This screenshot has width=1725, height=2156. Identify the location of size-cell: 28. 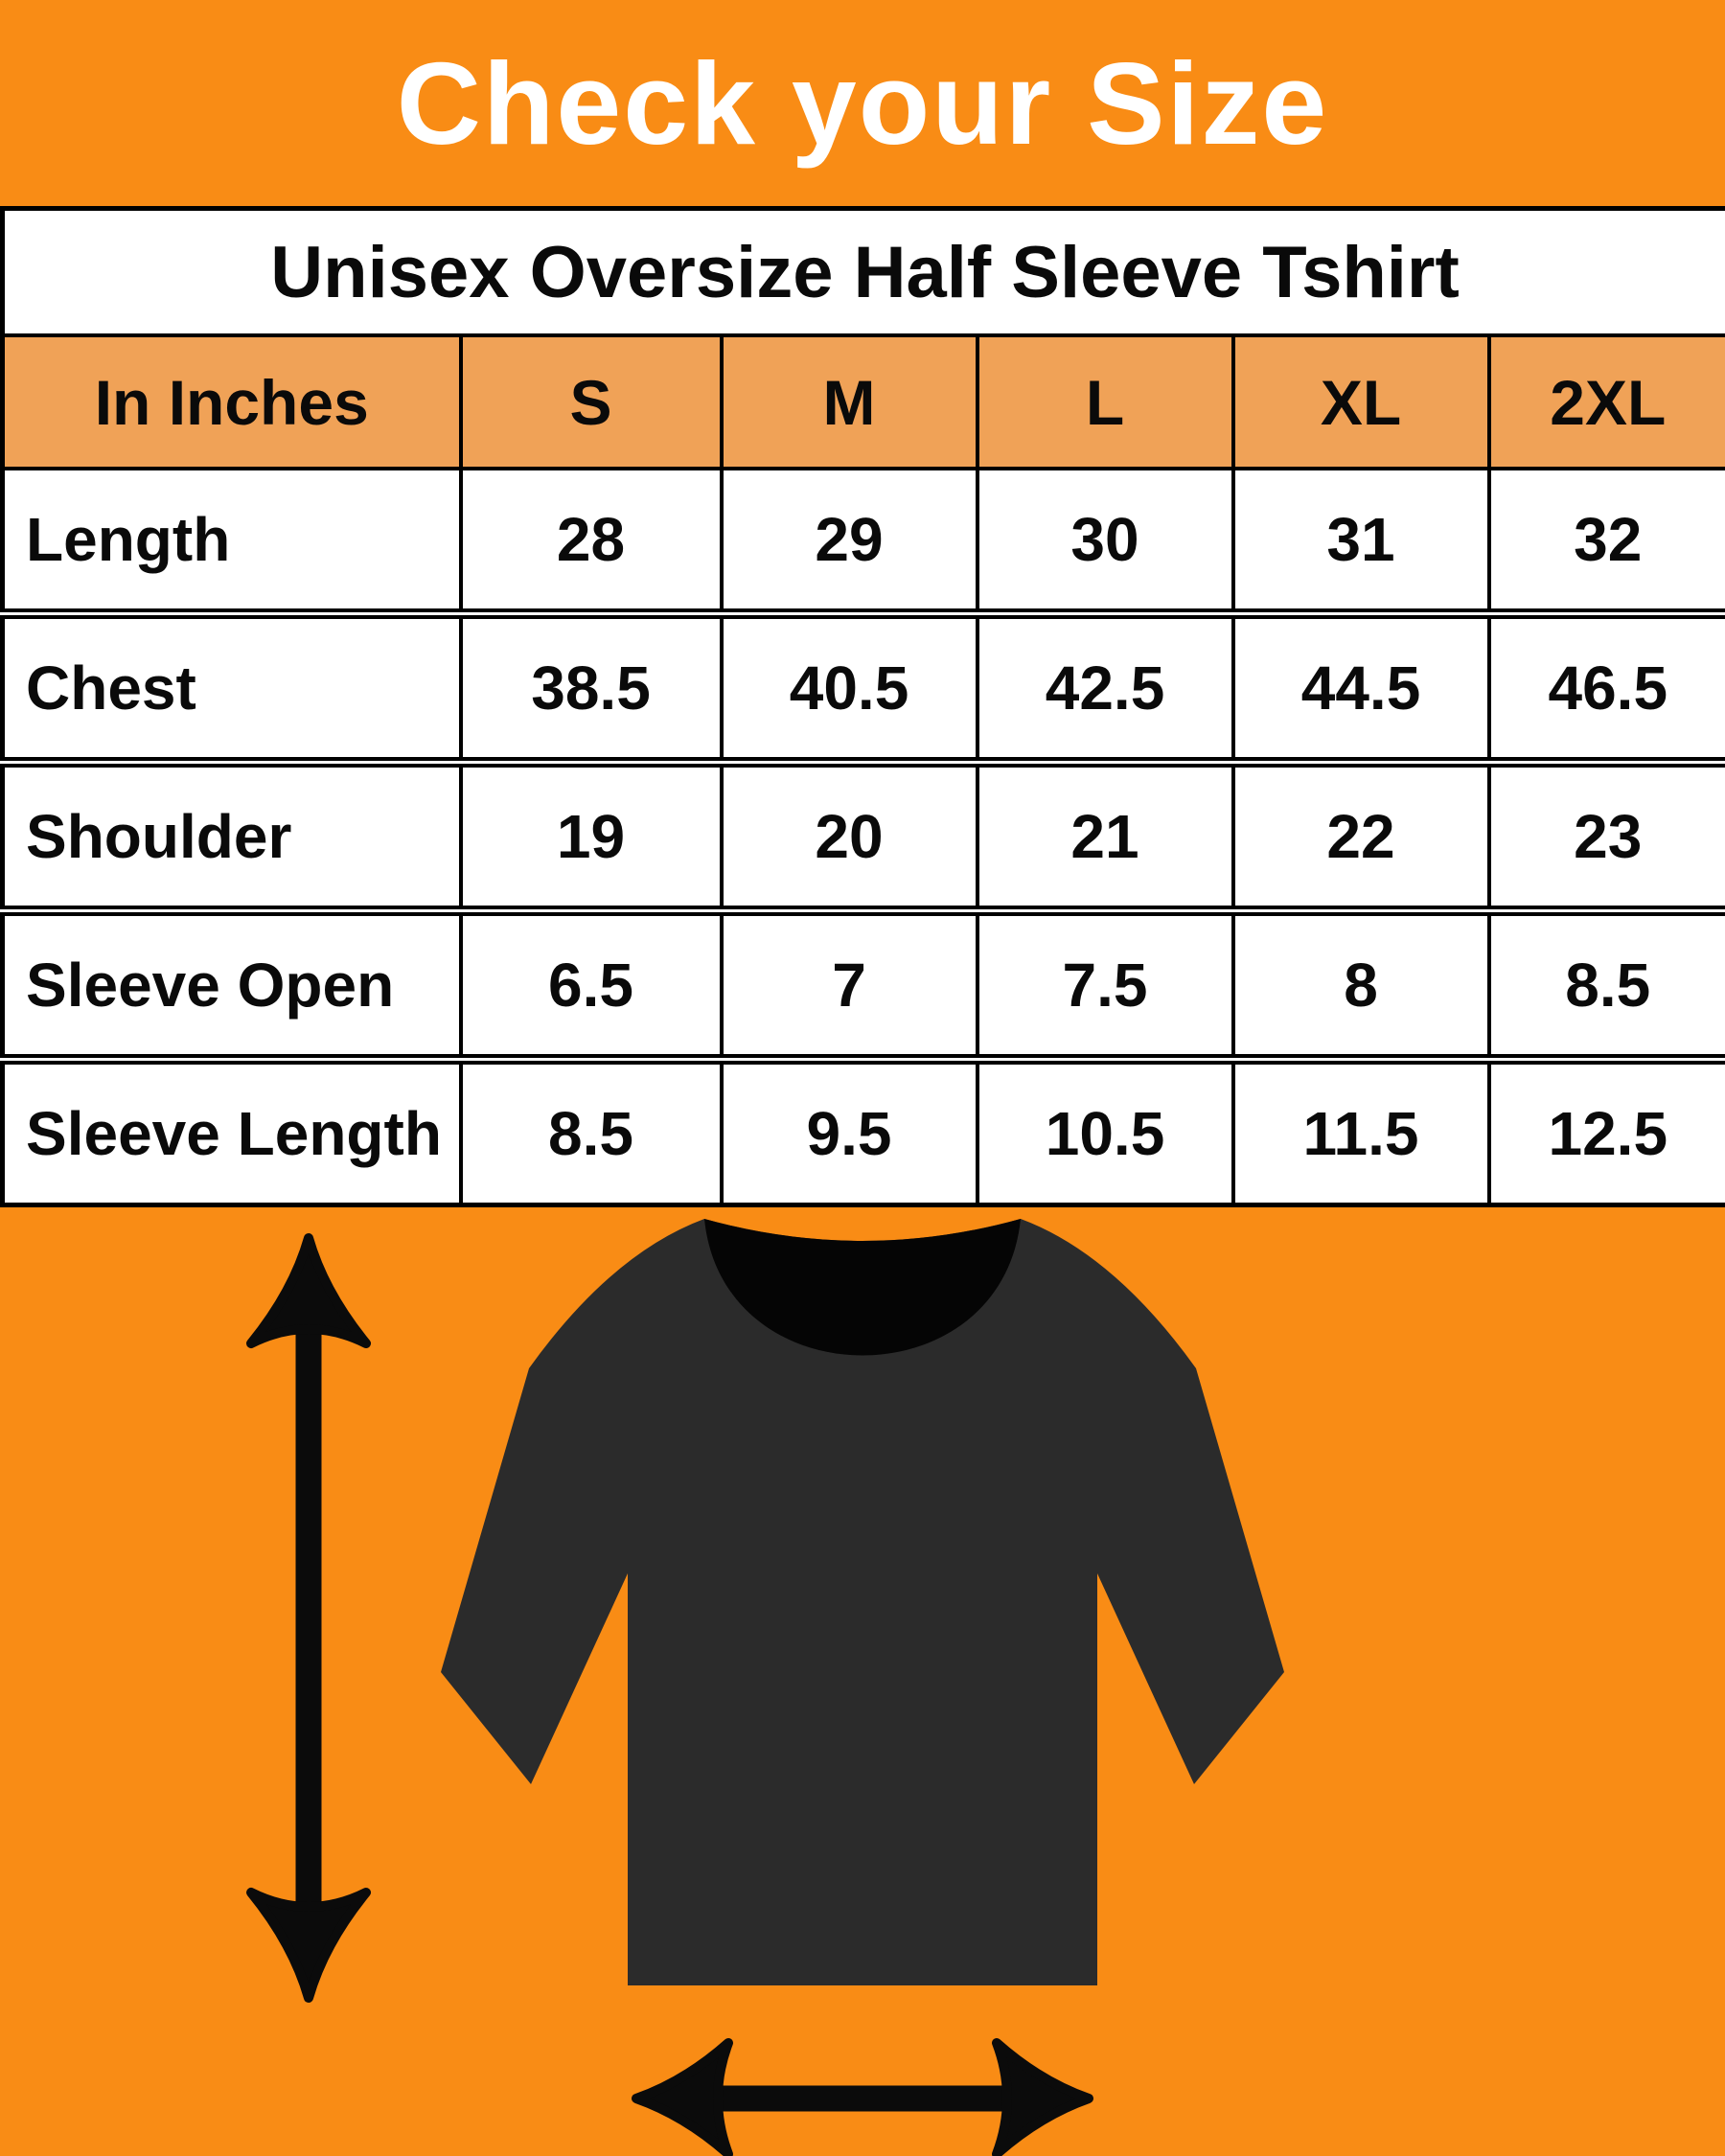
(591, 541).